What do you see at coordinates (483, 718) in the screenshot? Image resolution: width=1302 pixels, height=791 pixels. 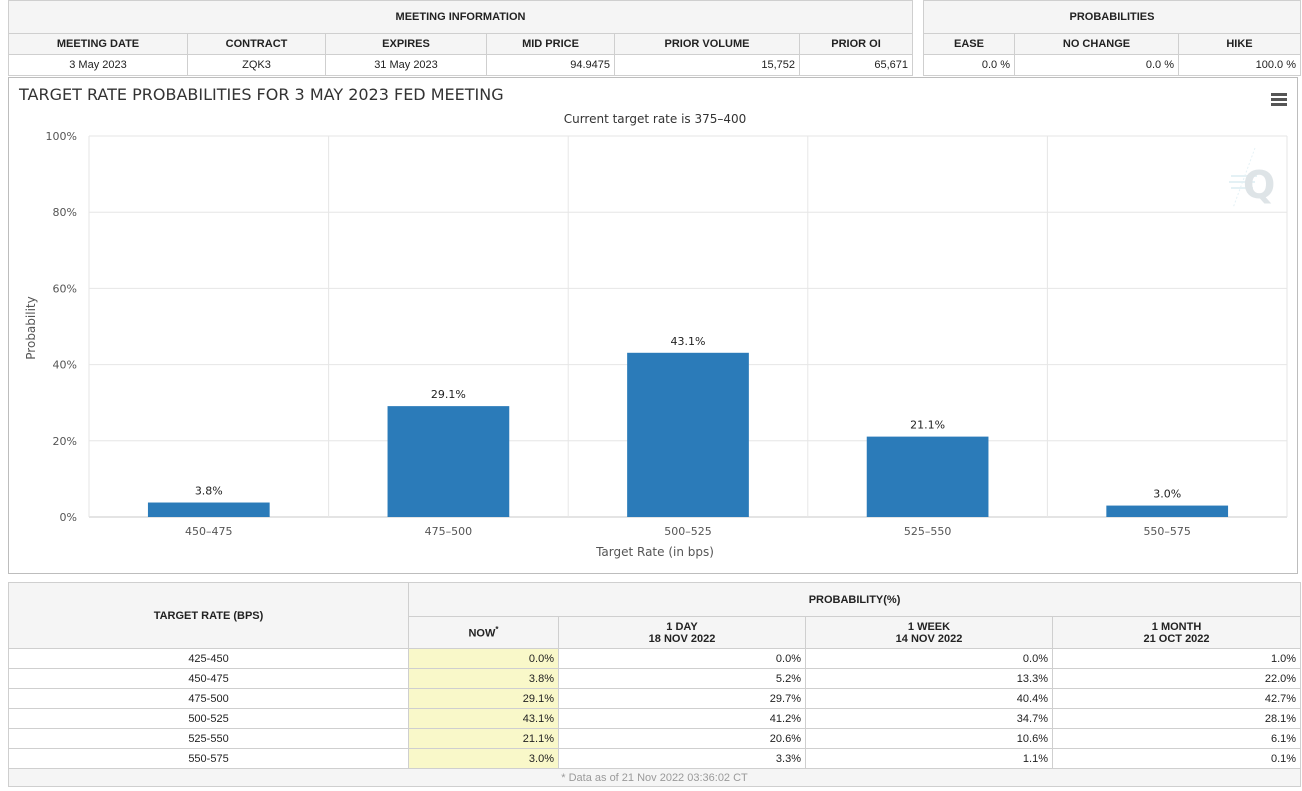 I see `now-probability-cell: 43.1%` at bounding box center [483, 718].